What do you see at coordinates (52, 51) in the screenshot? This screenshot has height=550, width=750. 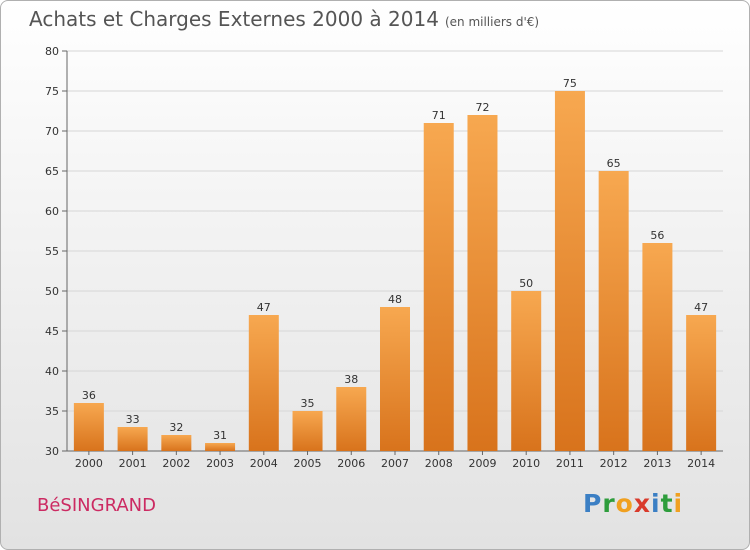 I see `y-tick-label: 80` at bounding box center [52, 51].